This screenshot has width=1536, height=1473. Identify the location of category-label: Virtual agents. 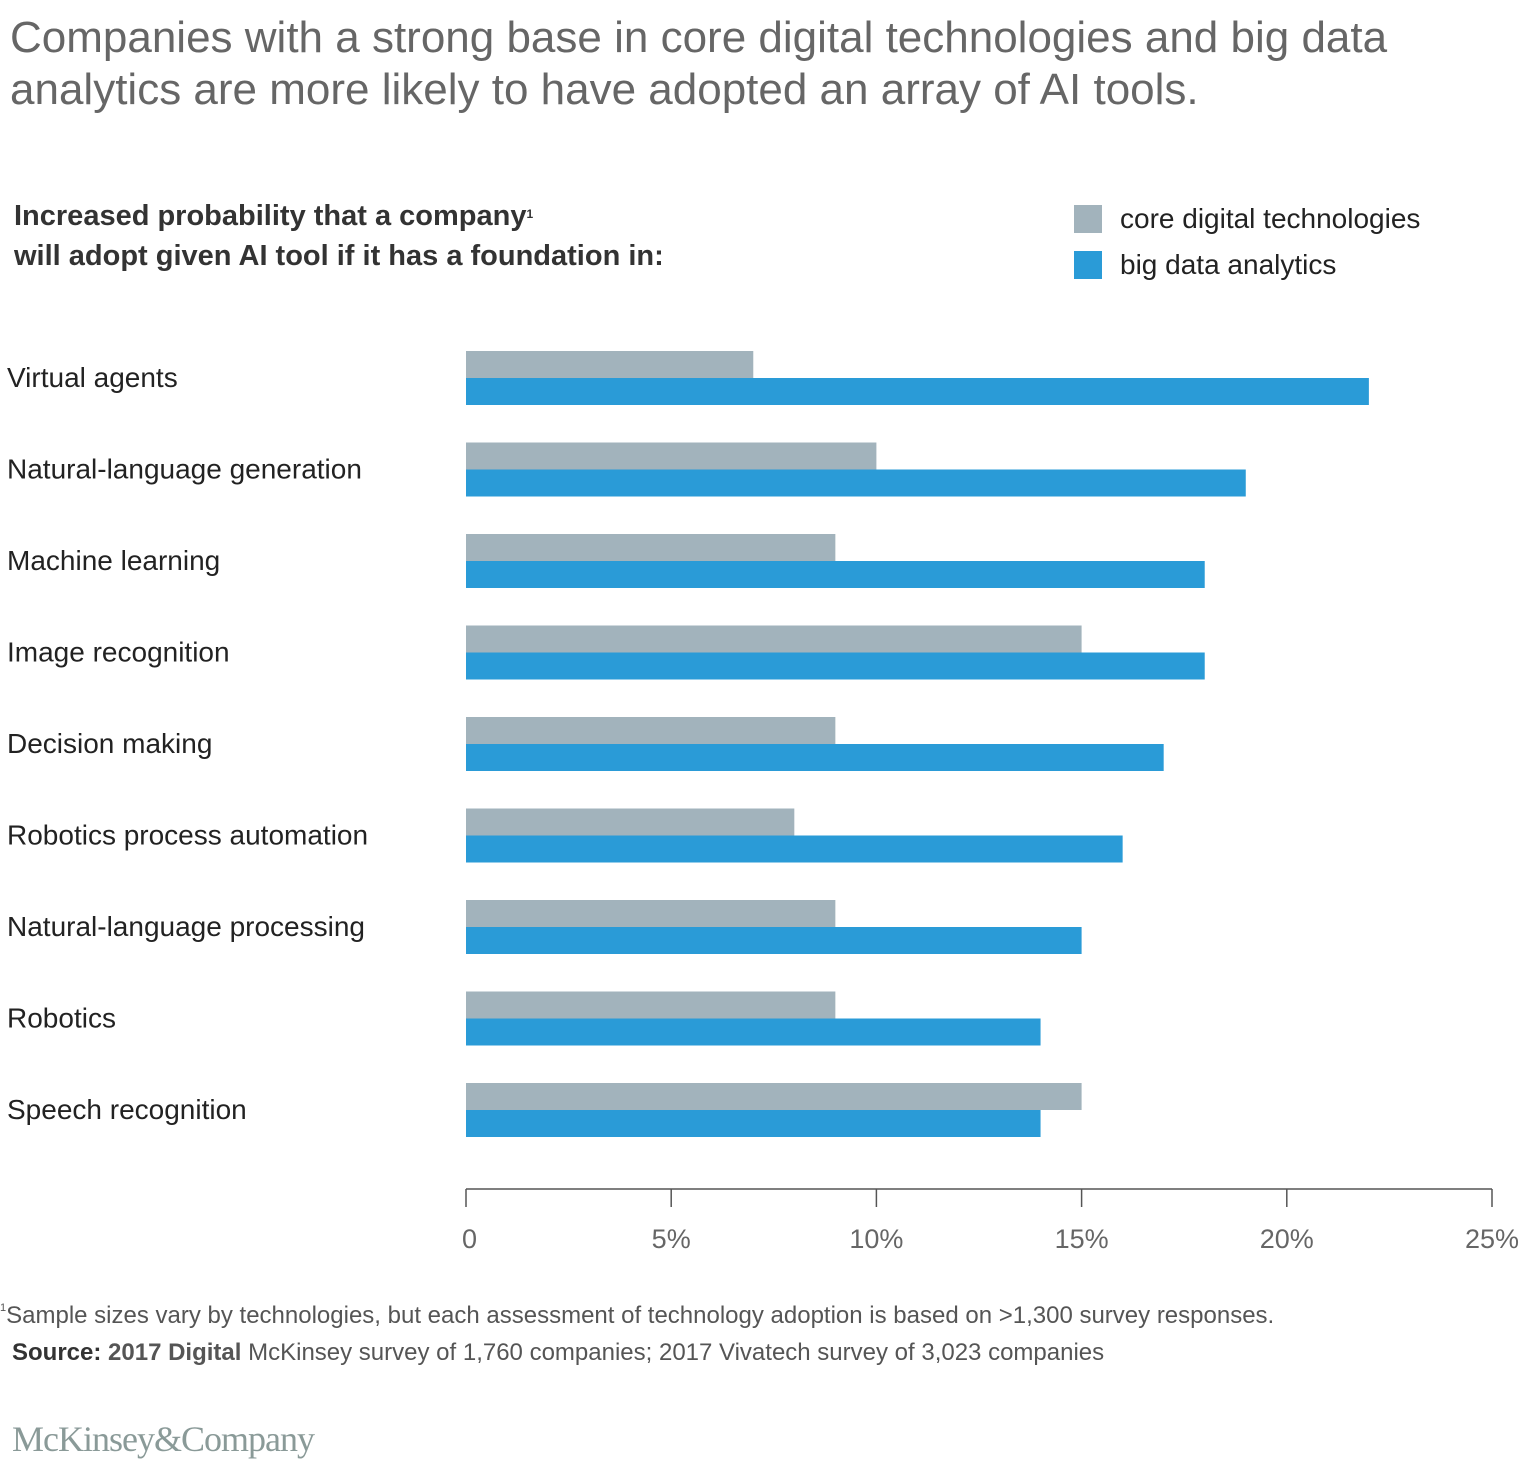
(92, 377).